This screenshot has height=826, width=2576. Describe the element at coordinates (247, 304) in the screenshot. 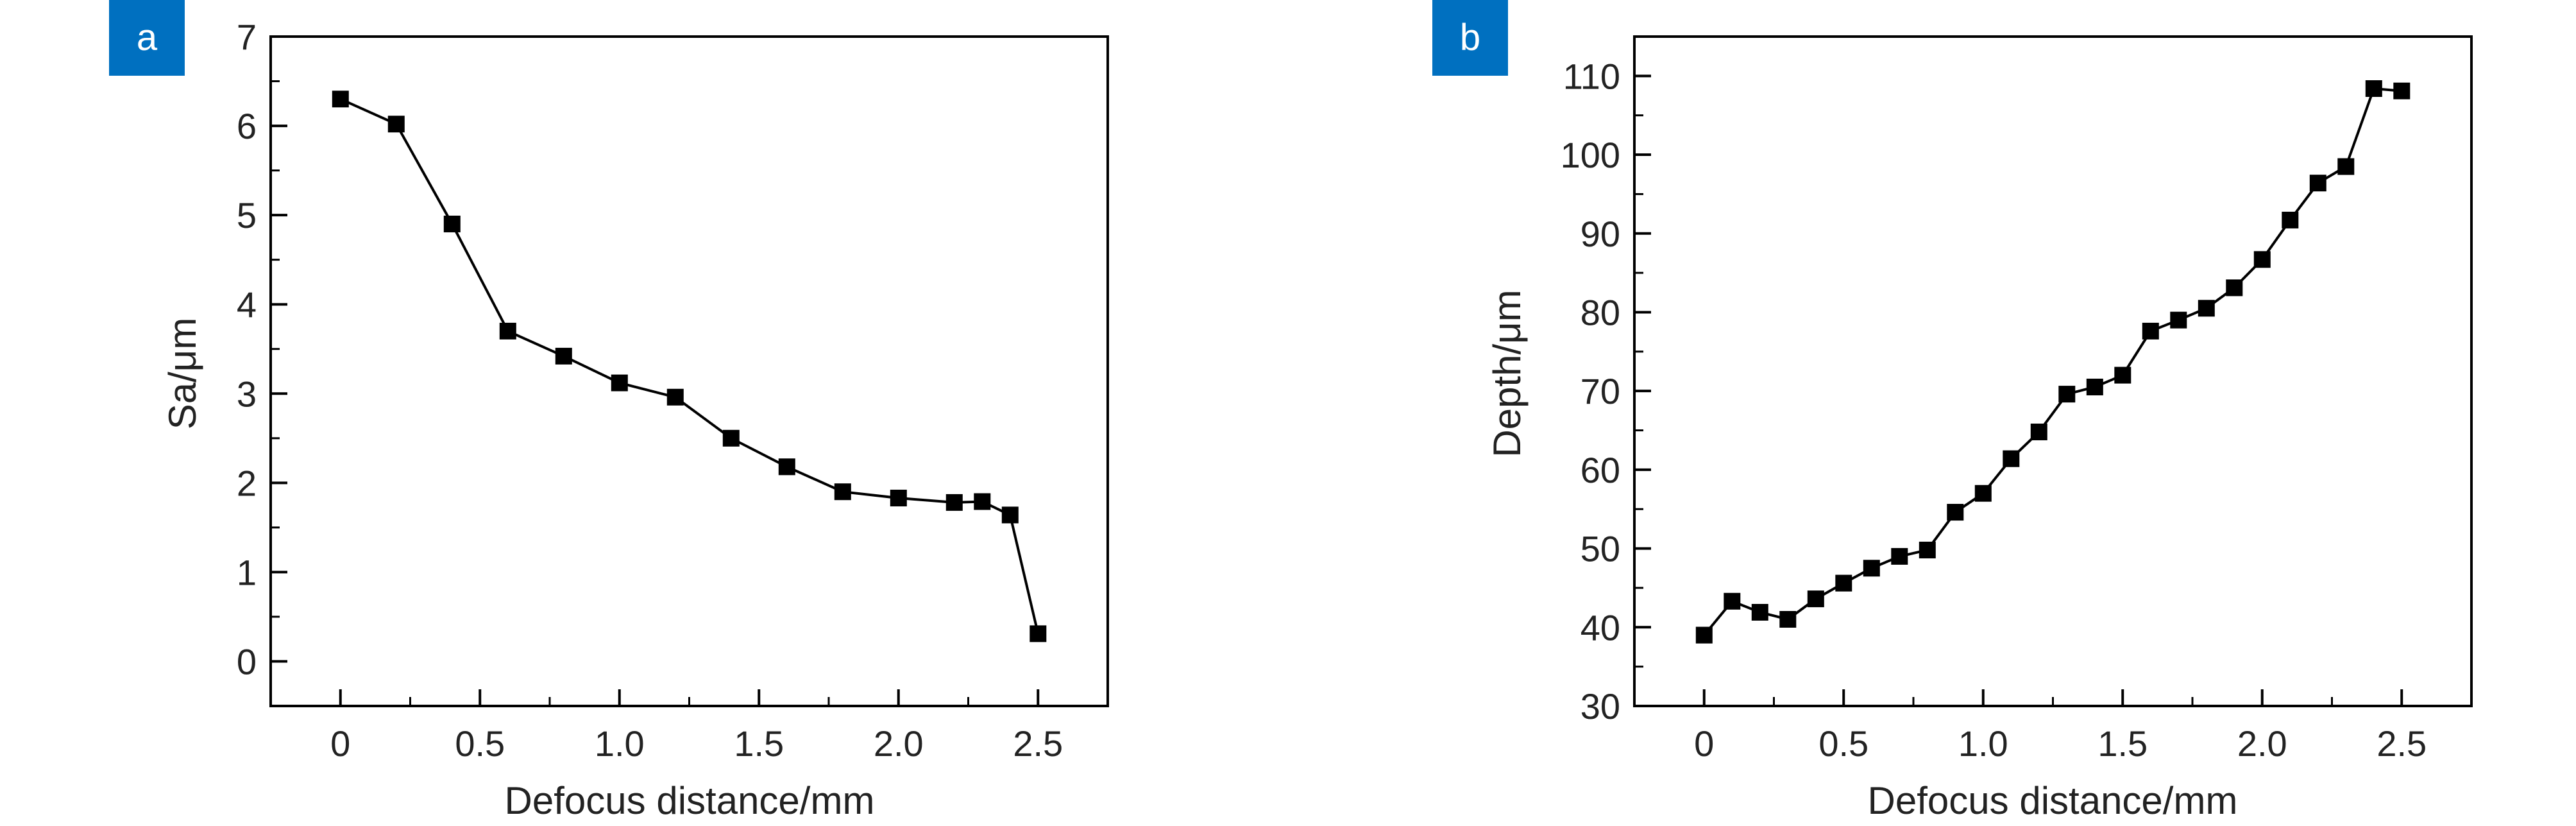

I see `y-tick-label: 4` at that location.